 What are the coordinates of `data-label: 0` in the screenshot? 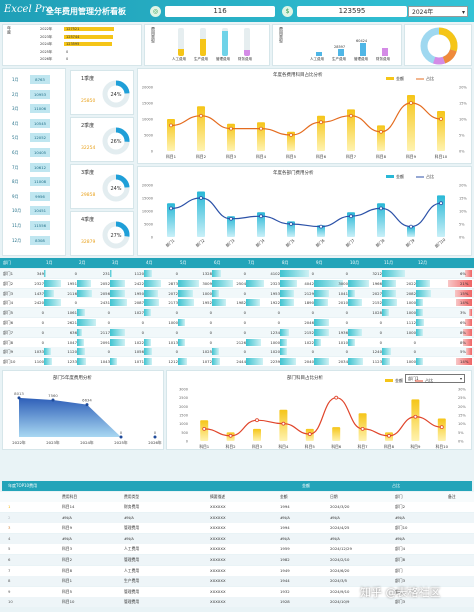 It's located at (121, 432).